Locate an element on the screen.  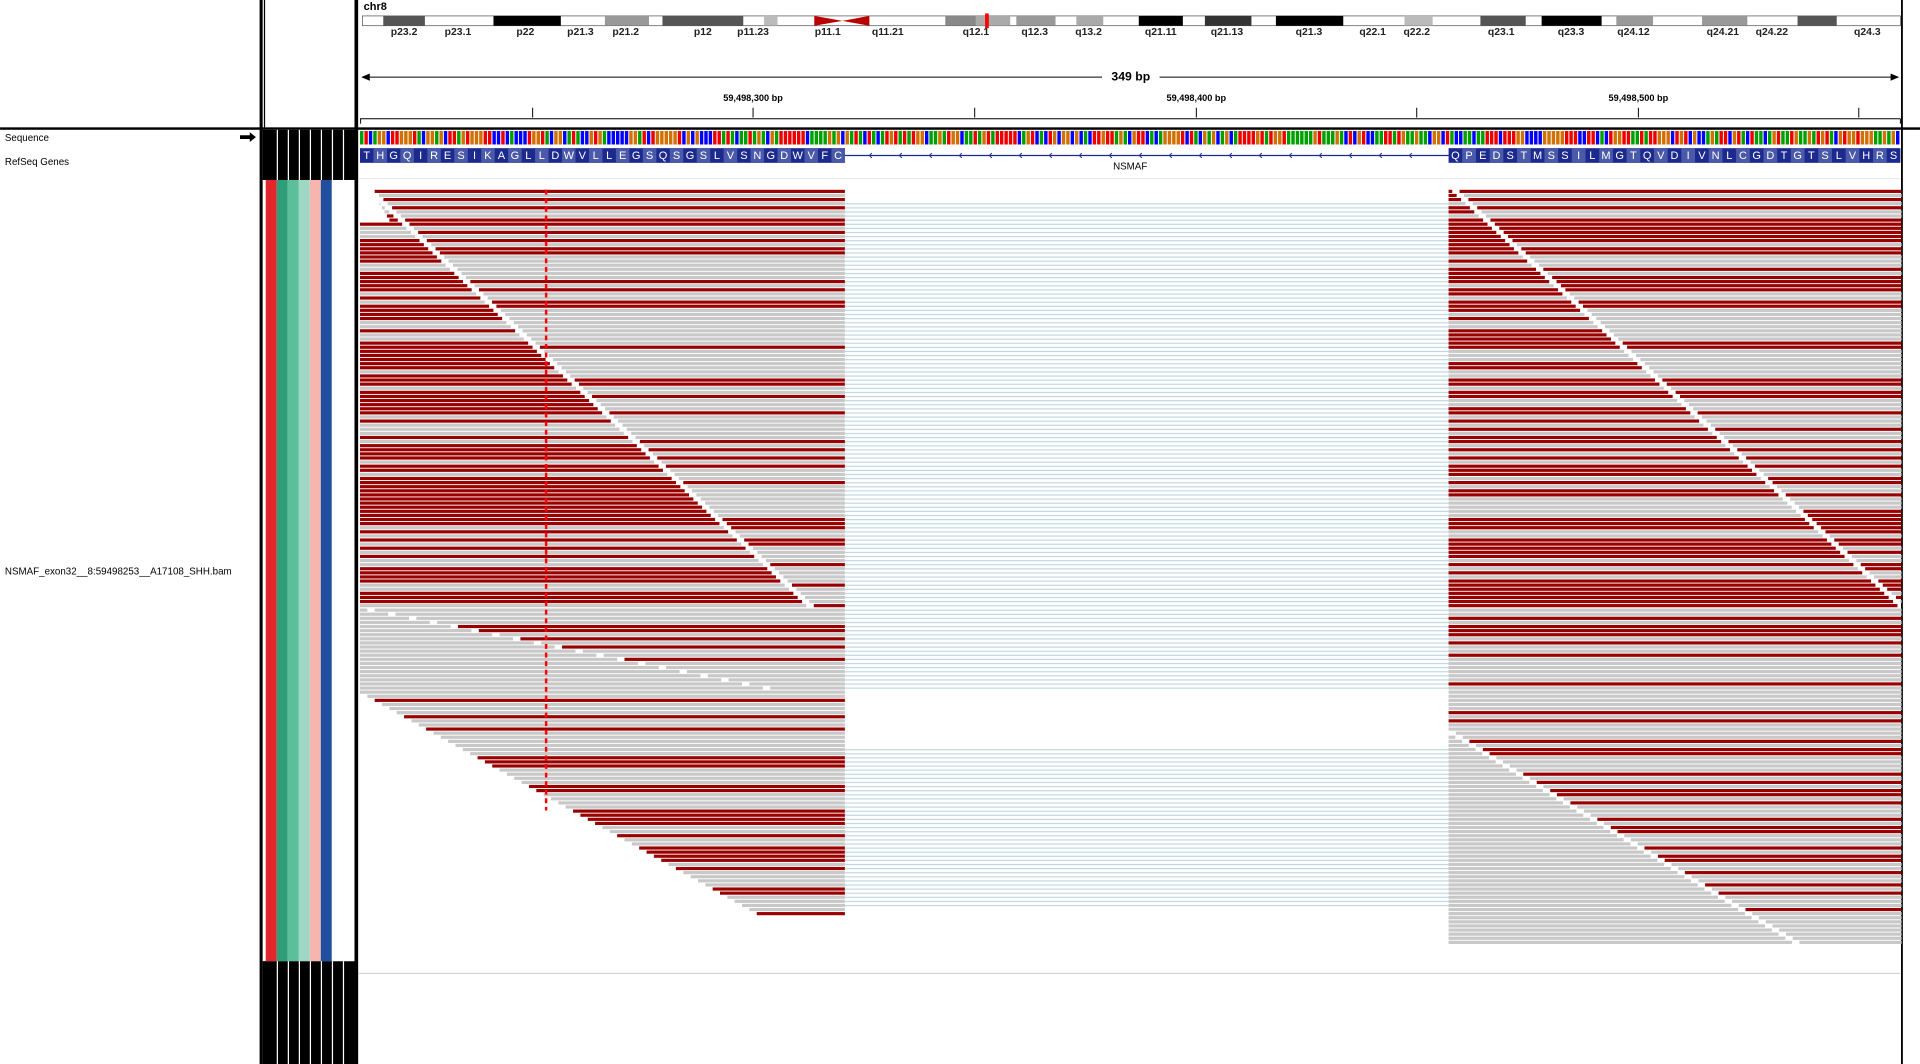
amino-acid: Q is located at coordinates (1647, 156).